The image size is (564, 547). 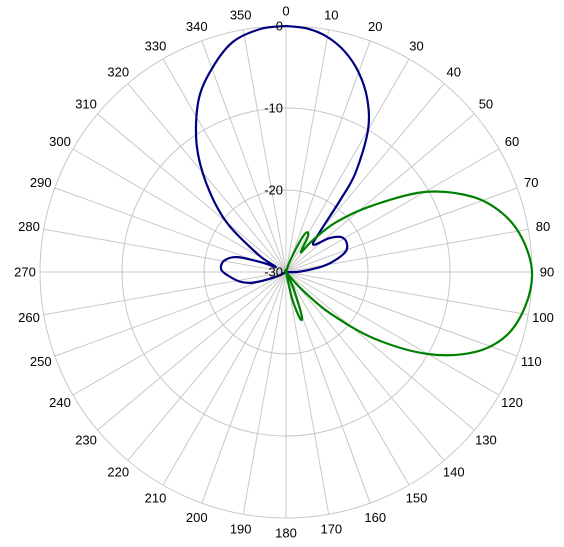 I want to click on angle-tick-label: 110, so click(x=531, y=361).